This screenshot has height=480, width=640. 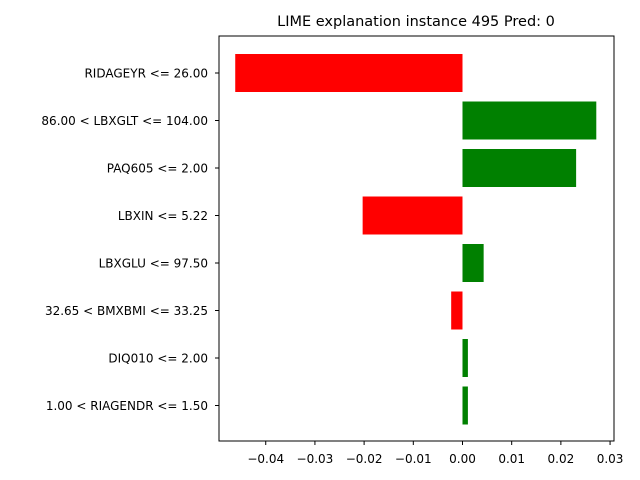 What do you see at coordinates (124, 121) in the screenshot?
I see `y-tick-label-1: 86.00 < LBXGLT <= 104.00` at bounding box center [124, 121].